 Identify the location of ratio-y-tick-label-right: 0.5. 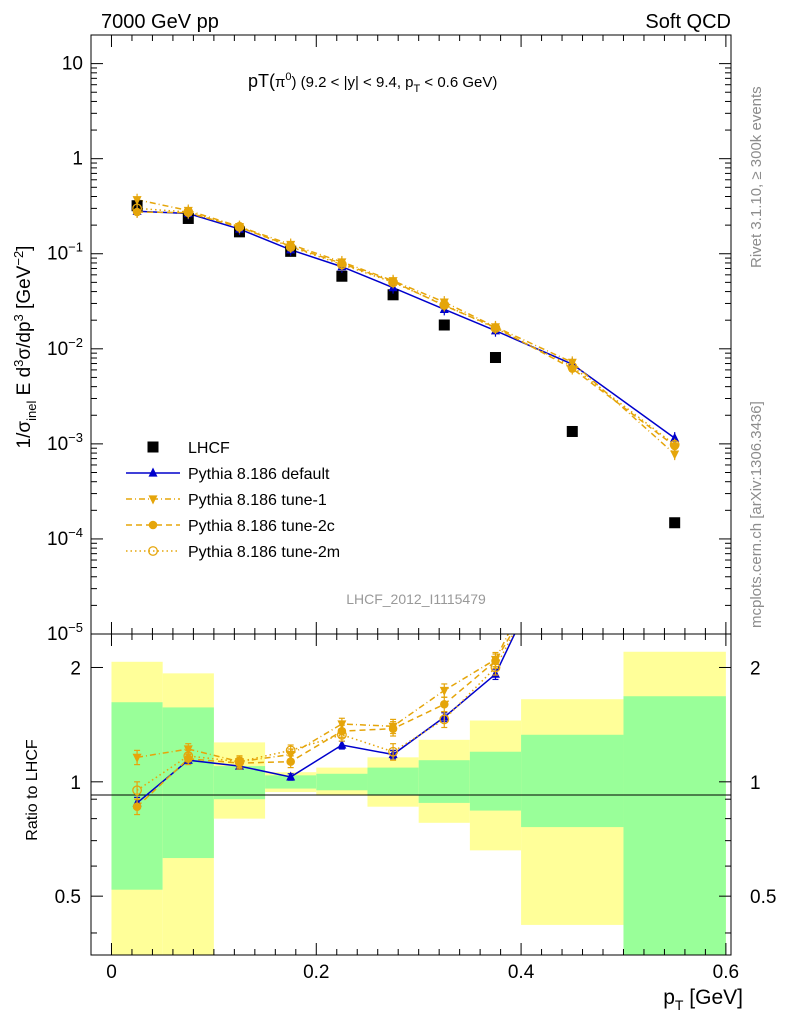
(763, 897).